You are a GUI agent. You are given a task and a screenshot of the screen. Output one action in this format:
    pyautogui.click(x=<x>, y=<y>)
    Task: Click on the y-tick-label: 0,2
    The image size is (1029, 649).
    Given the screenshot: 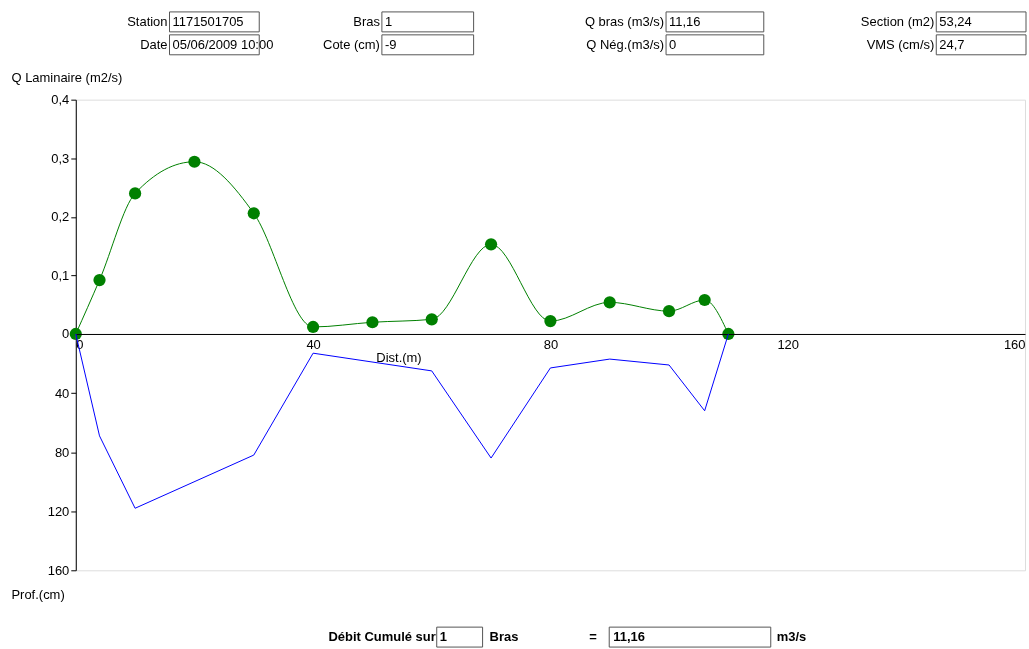 What is the action you would take?
    pyautogui.click(x=60, y=217)
    